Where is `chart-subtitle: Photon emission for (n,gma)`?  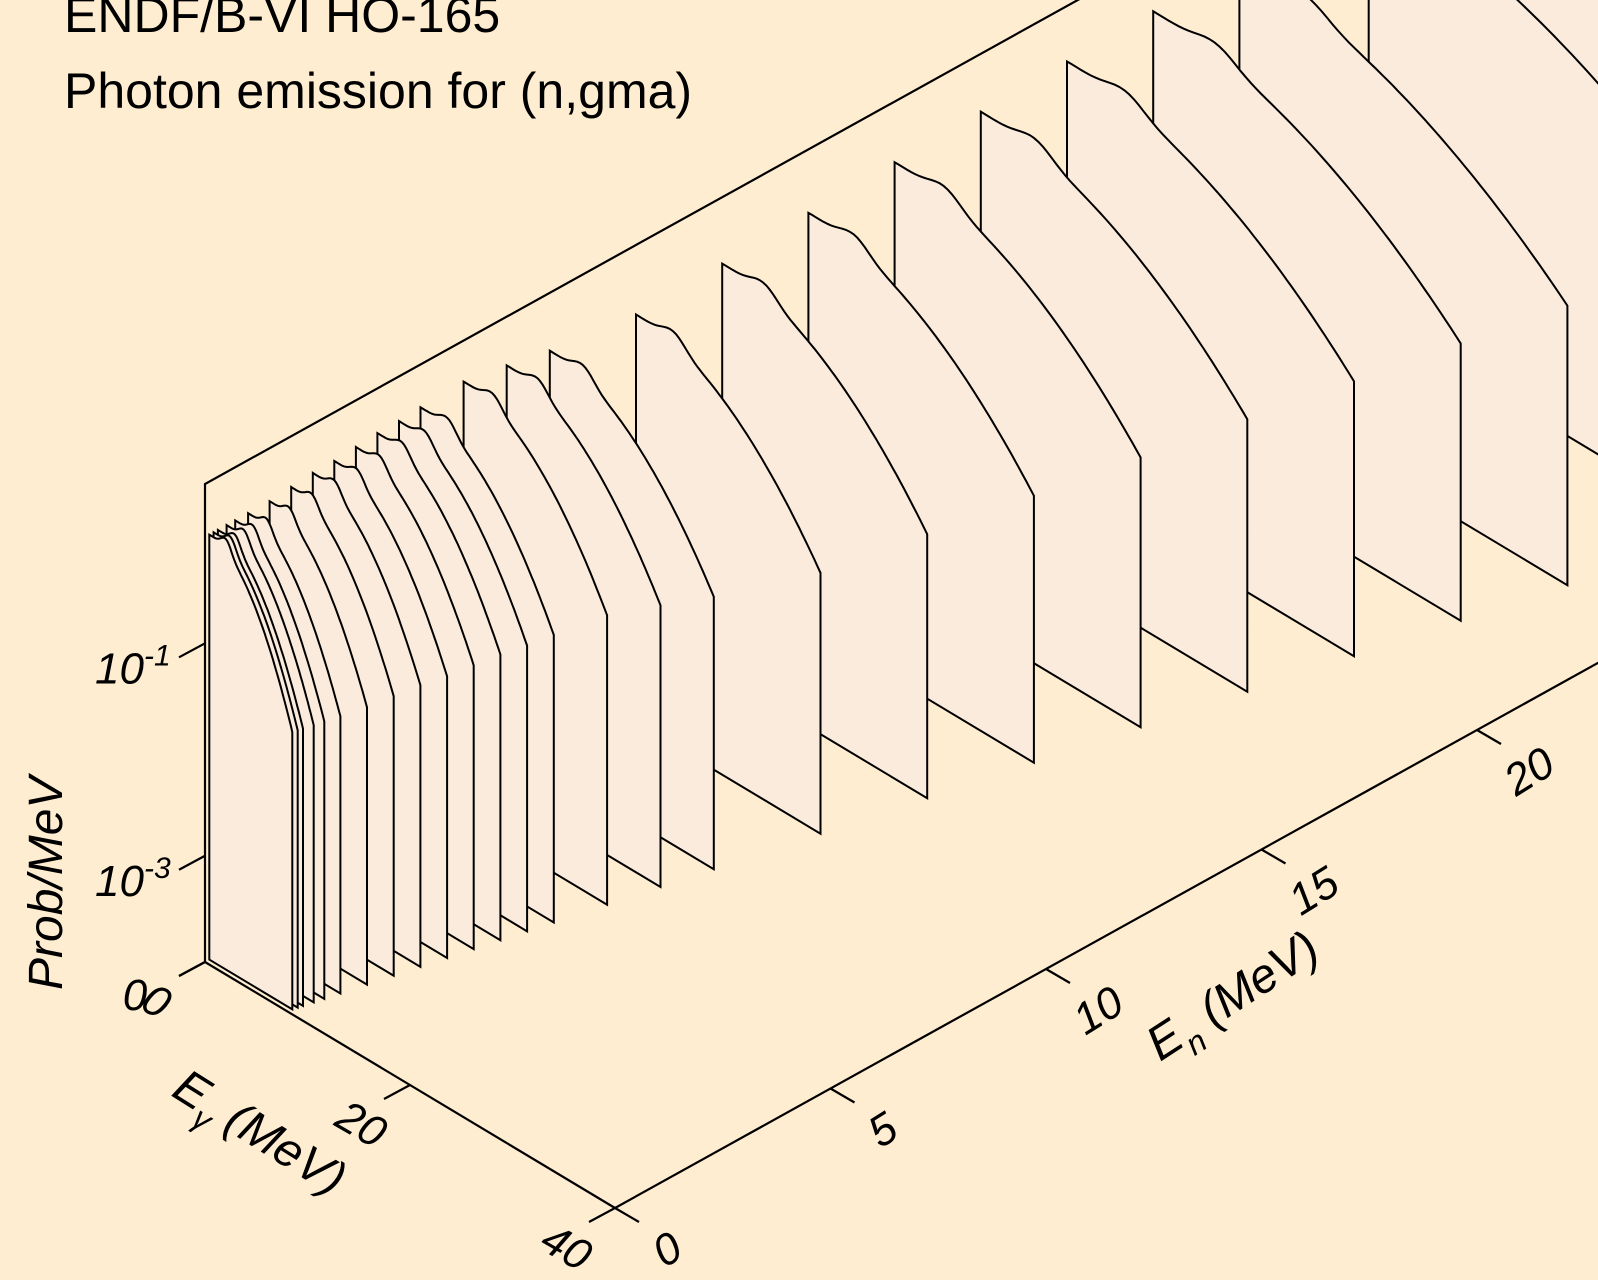 chart-subtitle: Photon emission for (n,gma) is located at coordinates (378, 91).